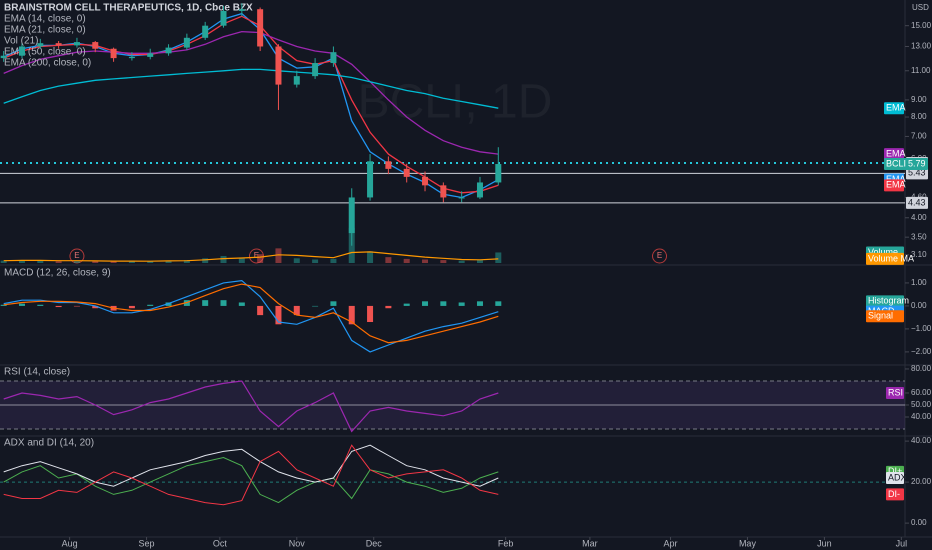  What do you see at coordinates (919, 99) in the screenshot?
I see `y-tick-label: 9.00` at bounding box center [919, 99].